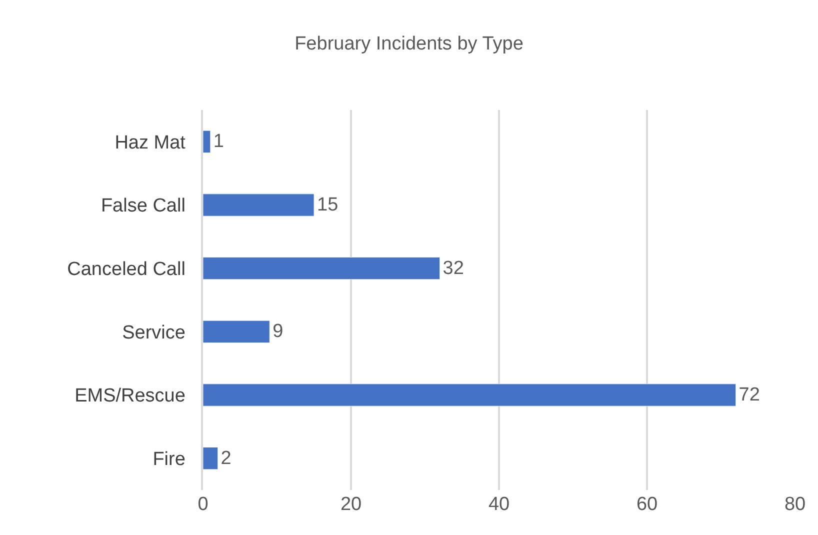 This screenshot has width=818, height=535. What do you see at coordinates (126, 269) in the screenshot?
I see `y-tick-label: Canceled Call` at bounding box center [126, 269].